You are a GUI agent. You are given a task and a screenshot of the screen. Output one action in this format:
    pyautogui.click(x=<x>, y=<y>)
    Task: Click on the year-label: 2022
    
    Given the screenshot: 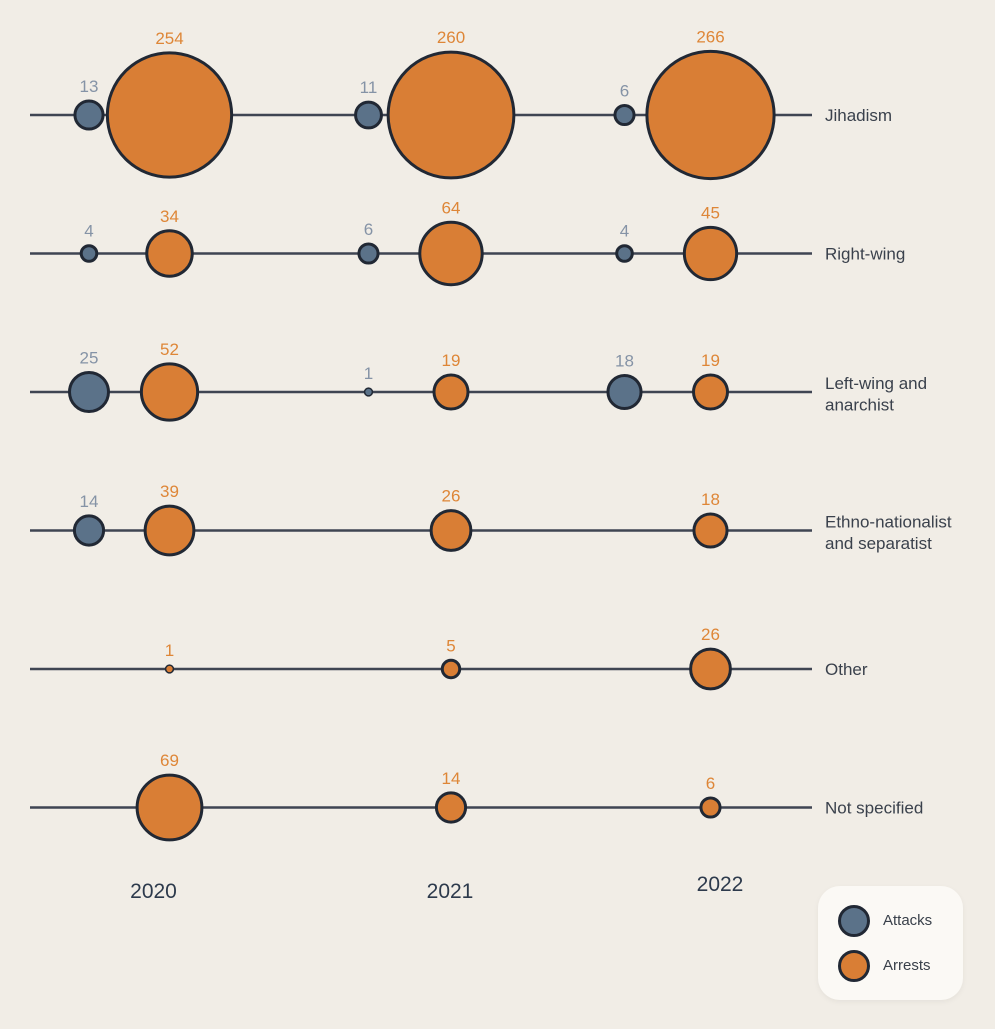 What is the action you would take?
    pyautogui.click(x=720, y=884)
    